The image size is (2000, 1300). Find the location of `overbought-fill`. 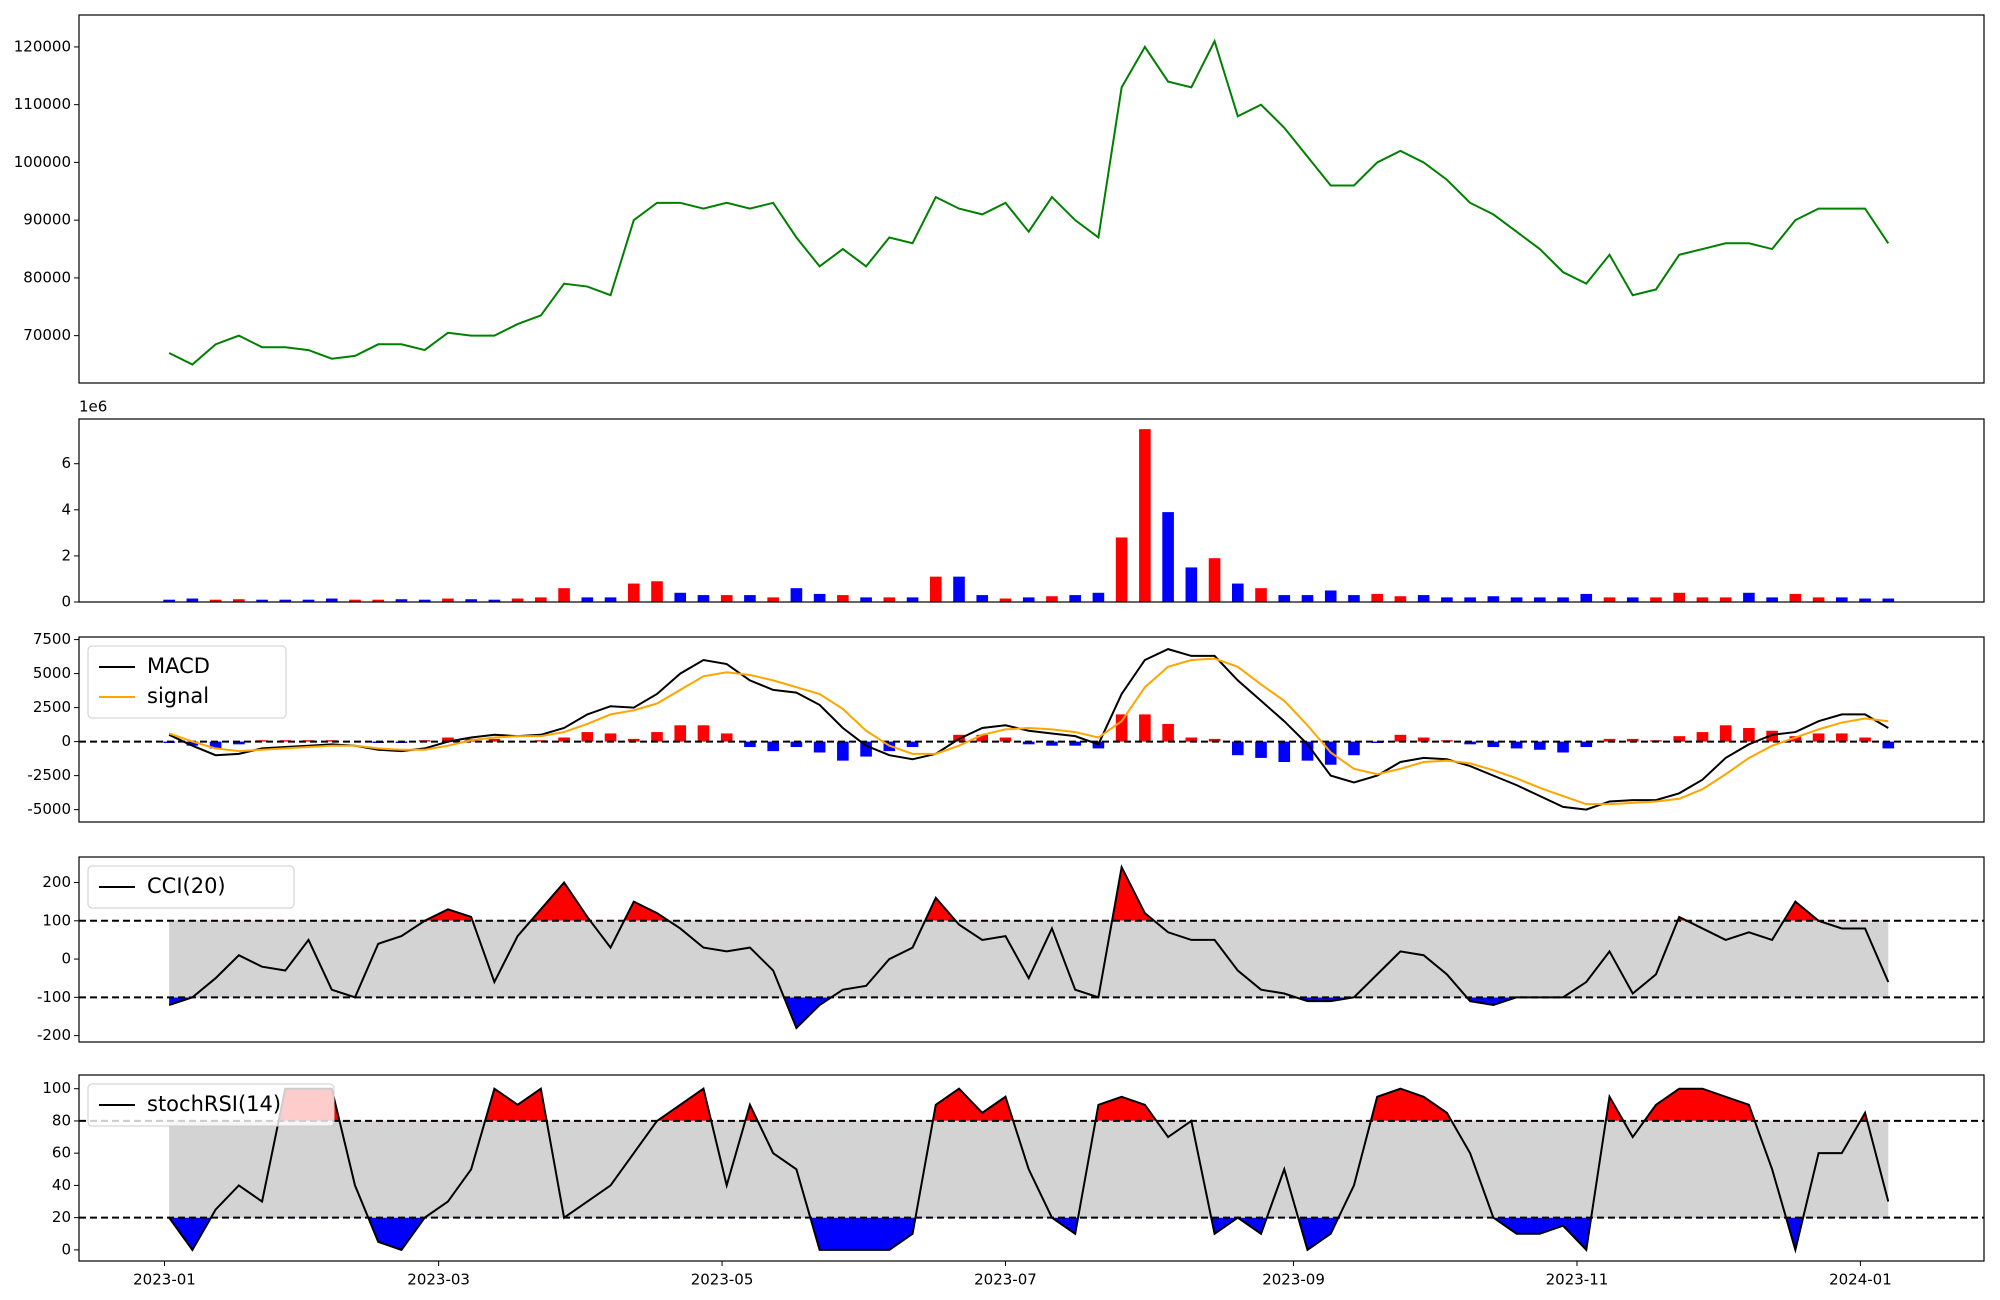

overbought-fill is located at coordinates (1073, 1104).